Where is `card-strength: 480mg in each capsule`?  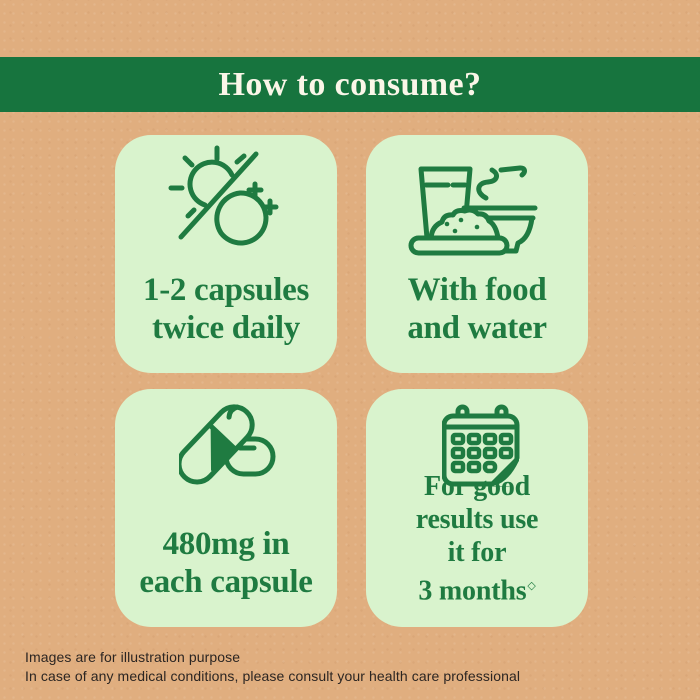 card-strength: 480mg in each capsule is located at coordinates (226, 508).